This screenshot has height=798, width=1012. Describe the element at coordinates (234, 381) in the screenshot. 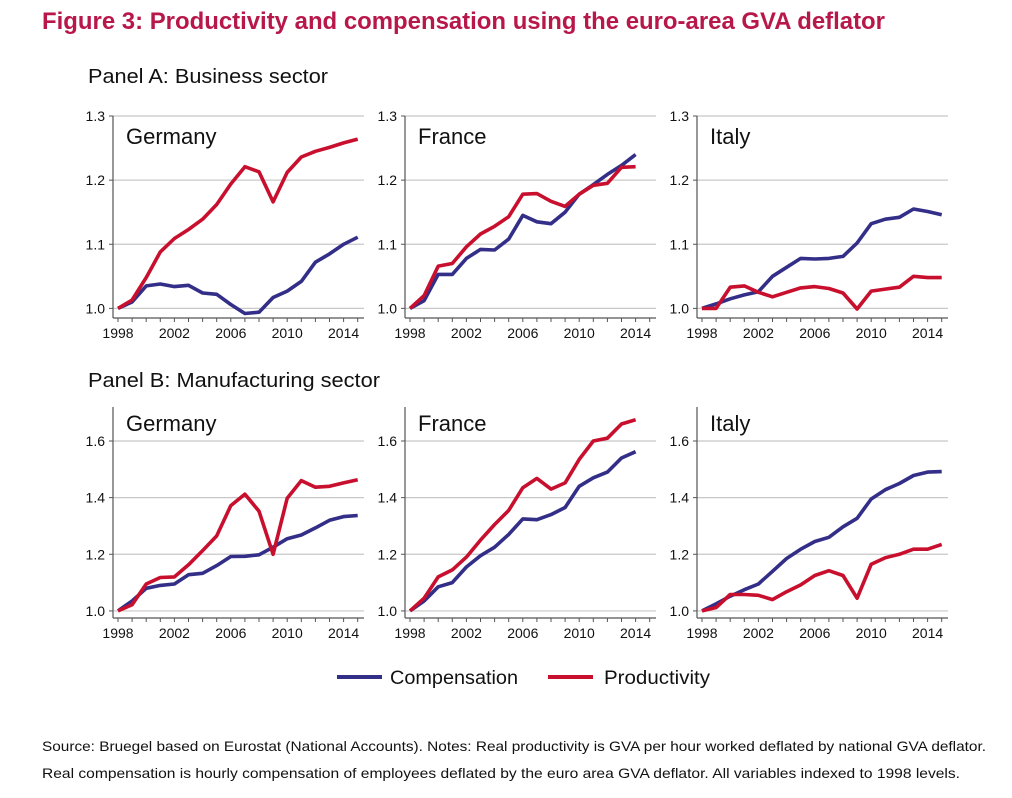

I see `panel-b-title: Panel B: Manufacturing sector` at that location.